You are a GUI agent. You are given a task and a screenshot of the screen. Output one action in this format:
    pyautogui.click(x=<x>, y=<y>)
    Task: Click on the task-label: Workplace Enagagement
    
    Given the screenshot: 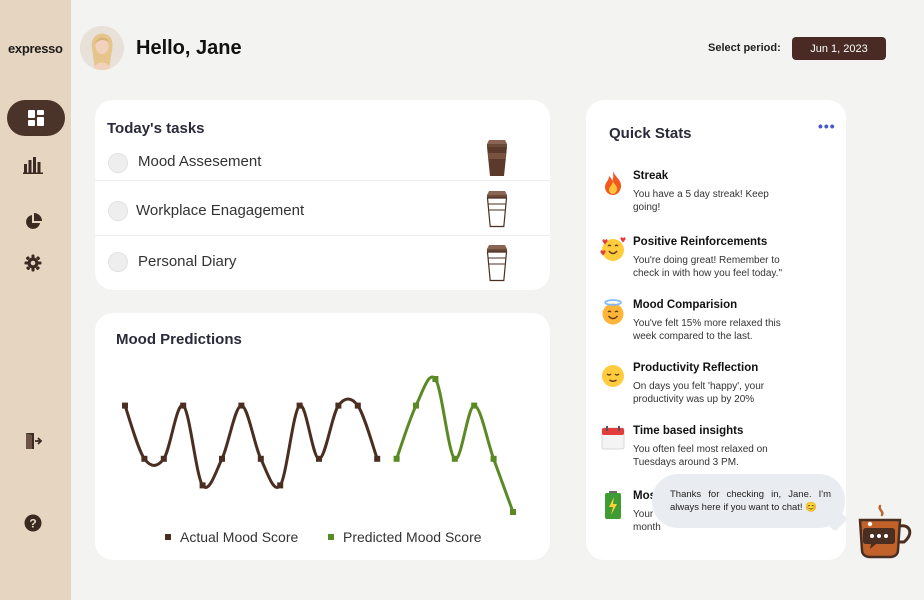 What is the action you would take?
    pyautogui.click(x=220, y=210)
    